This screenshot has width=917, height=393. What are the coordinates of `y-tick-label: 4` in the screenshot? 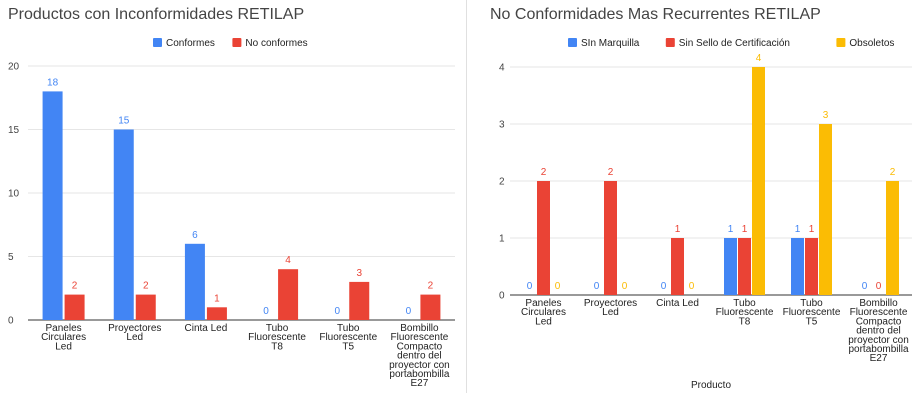 It's located at (502, 68).